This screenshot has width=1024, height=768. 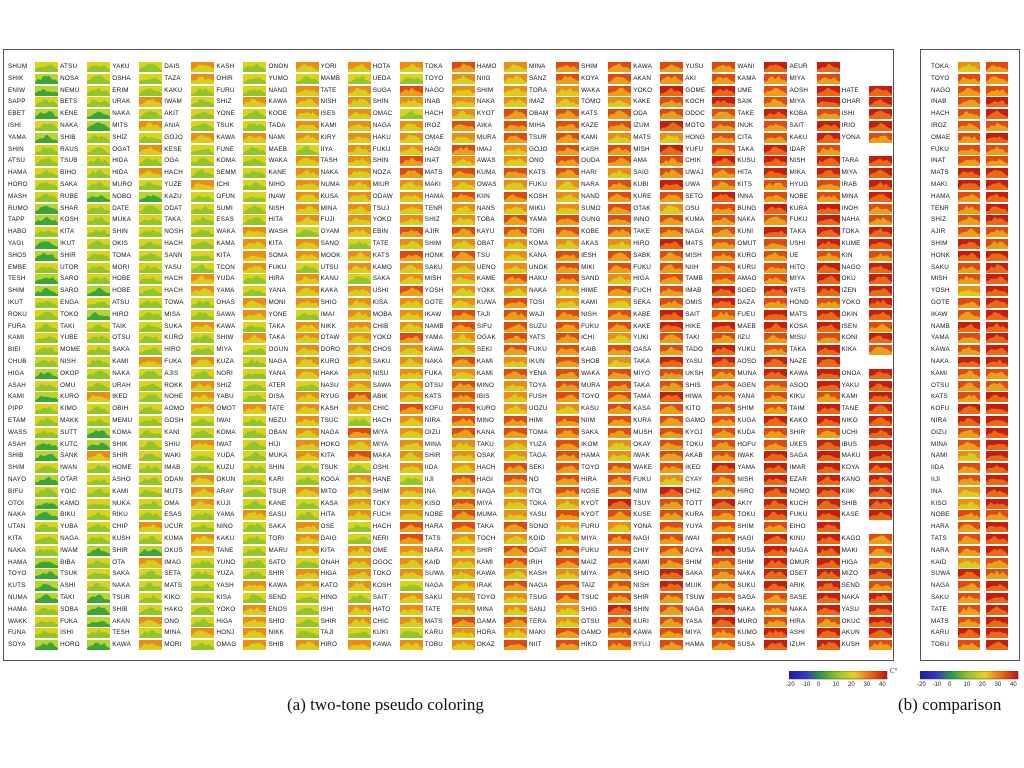 What do you see at coordinates (398, 268) in the screenshot?
I see `station-cell: KAMO` at bounding box center [398, 268].